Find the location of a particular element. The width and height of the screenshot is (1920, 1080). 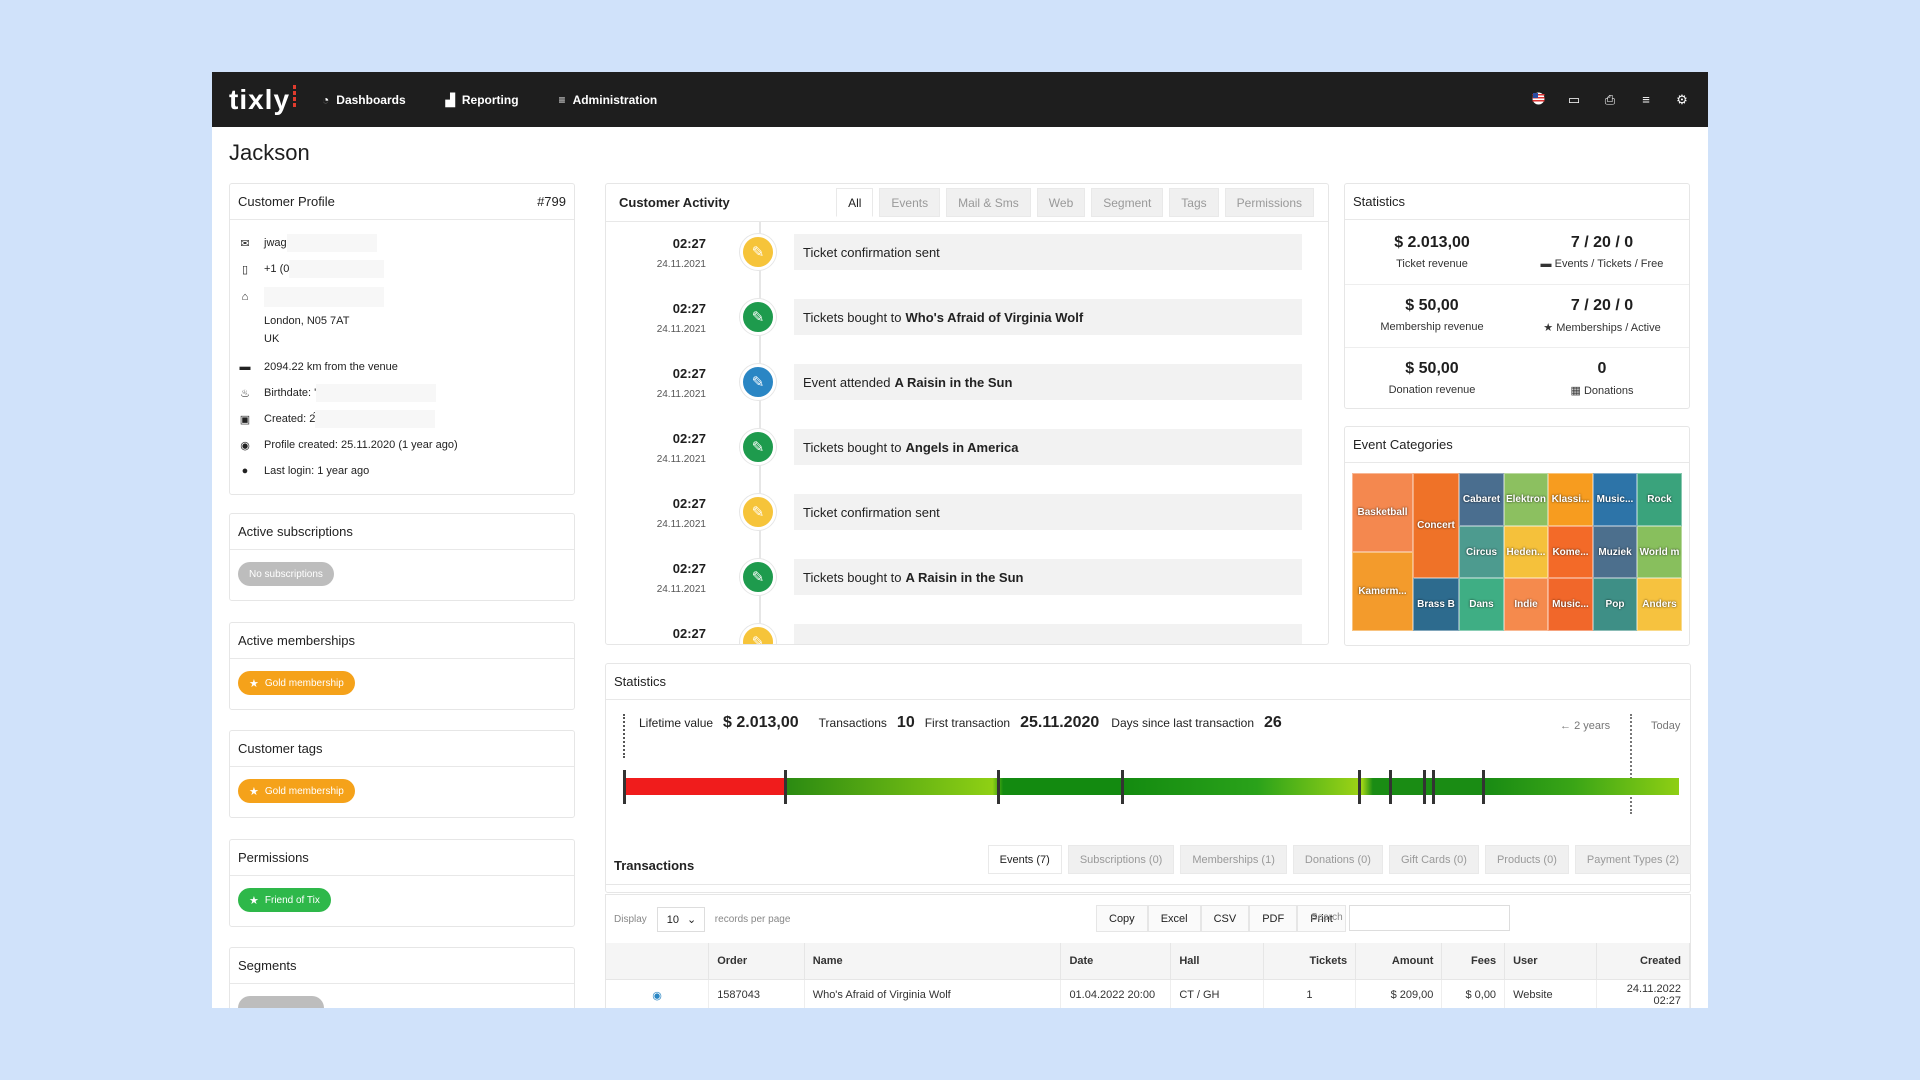

membership-revenue-label: Membership revenue is located at coordinates (1432, 327).